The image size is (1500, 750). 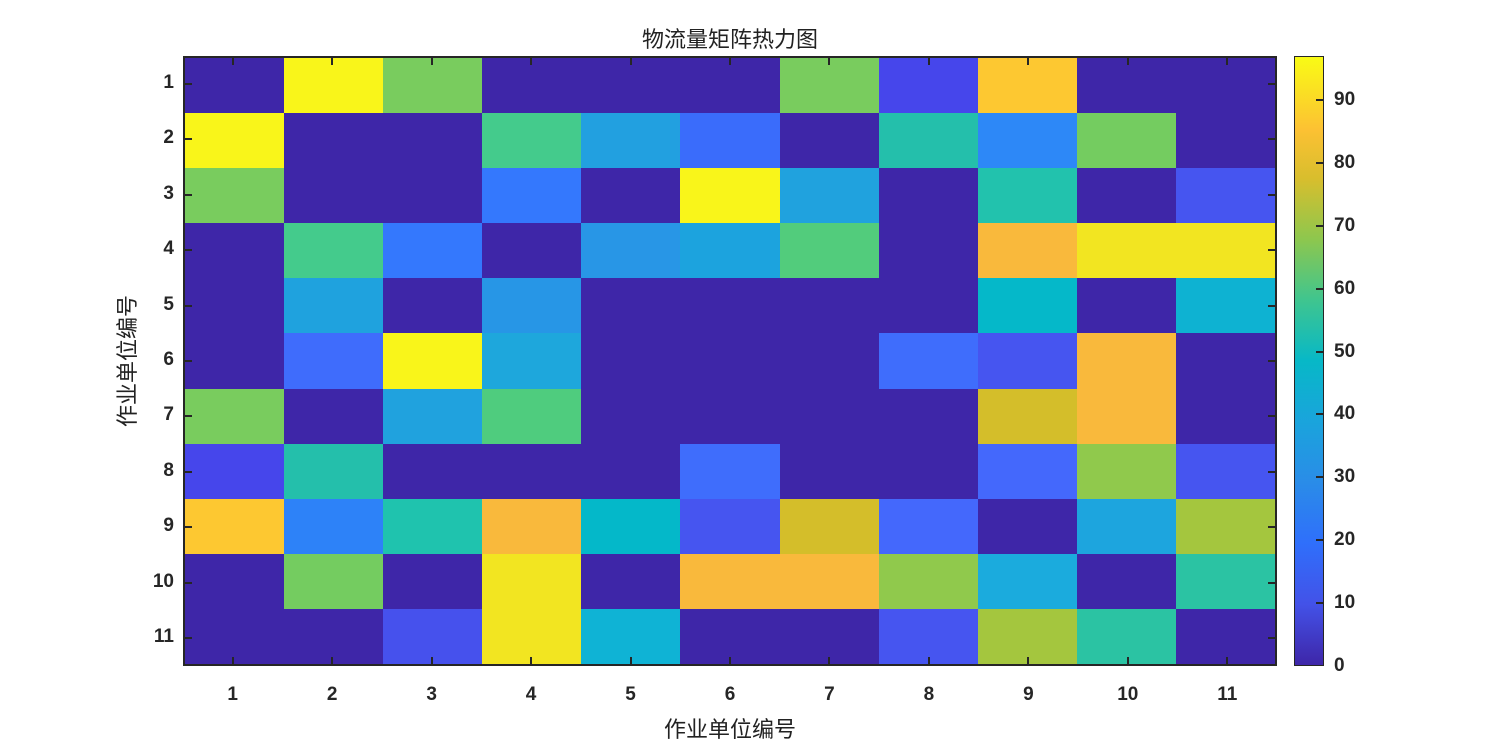 What do you see at coordinates (168, 359) in the screenshot?
I see `y-tick-label: 6` at bounding box center [168, 359].